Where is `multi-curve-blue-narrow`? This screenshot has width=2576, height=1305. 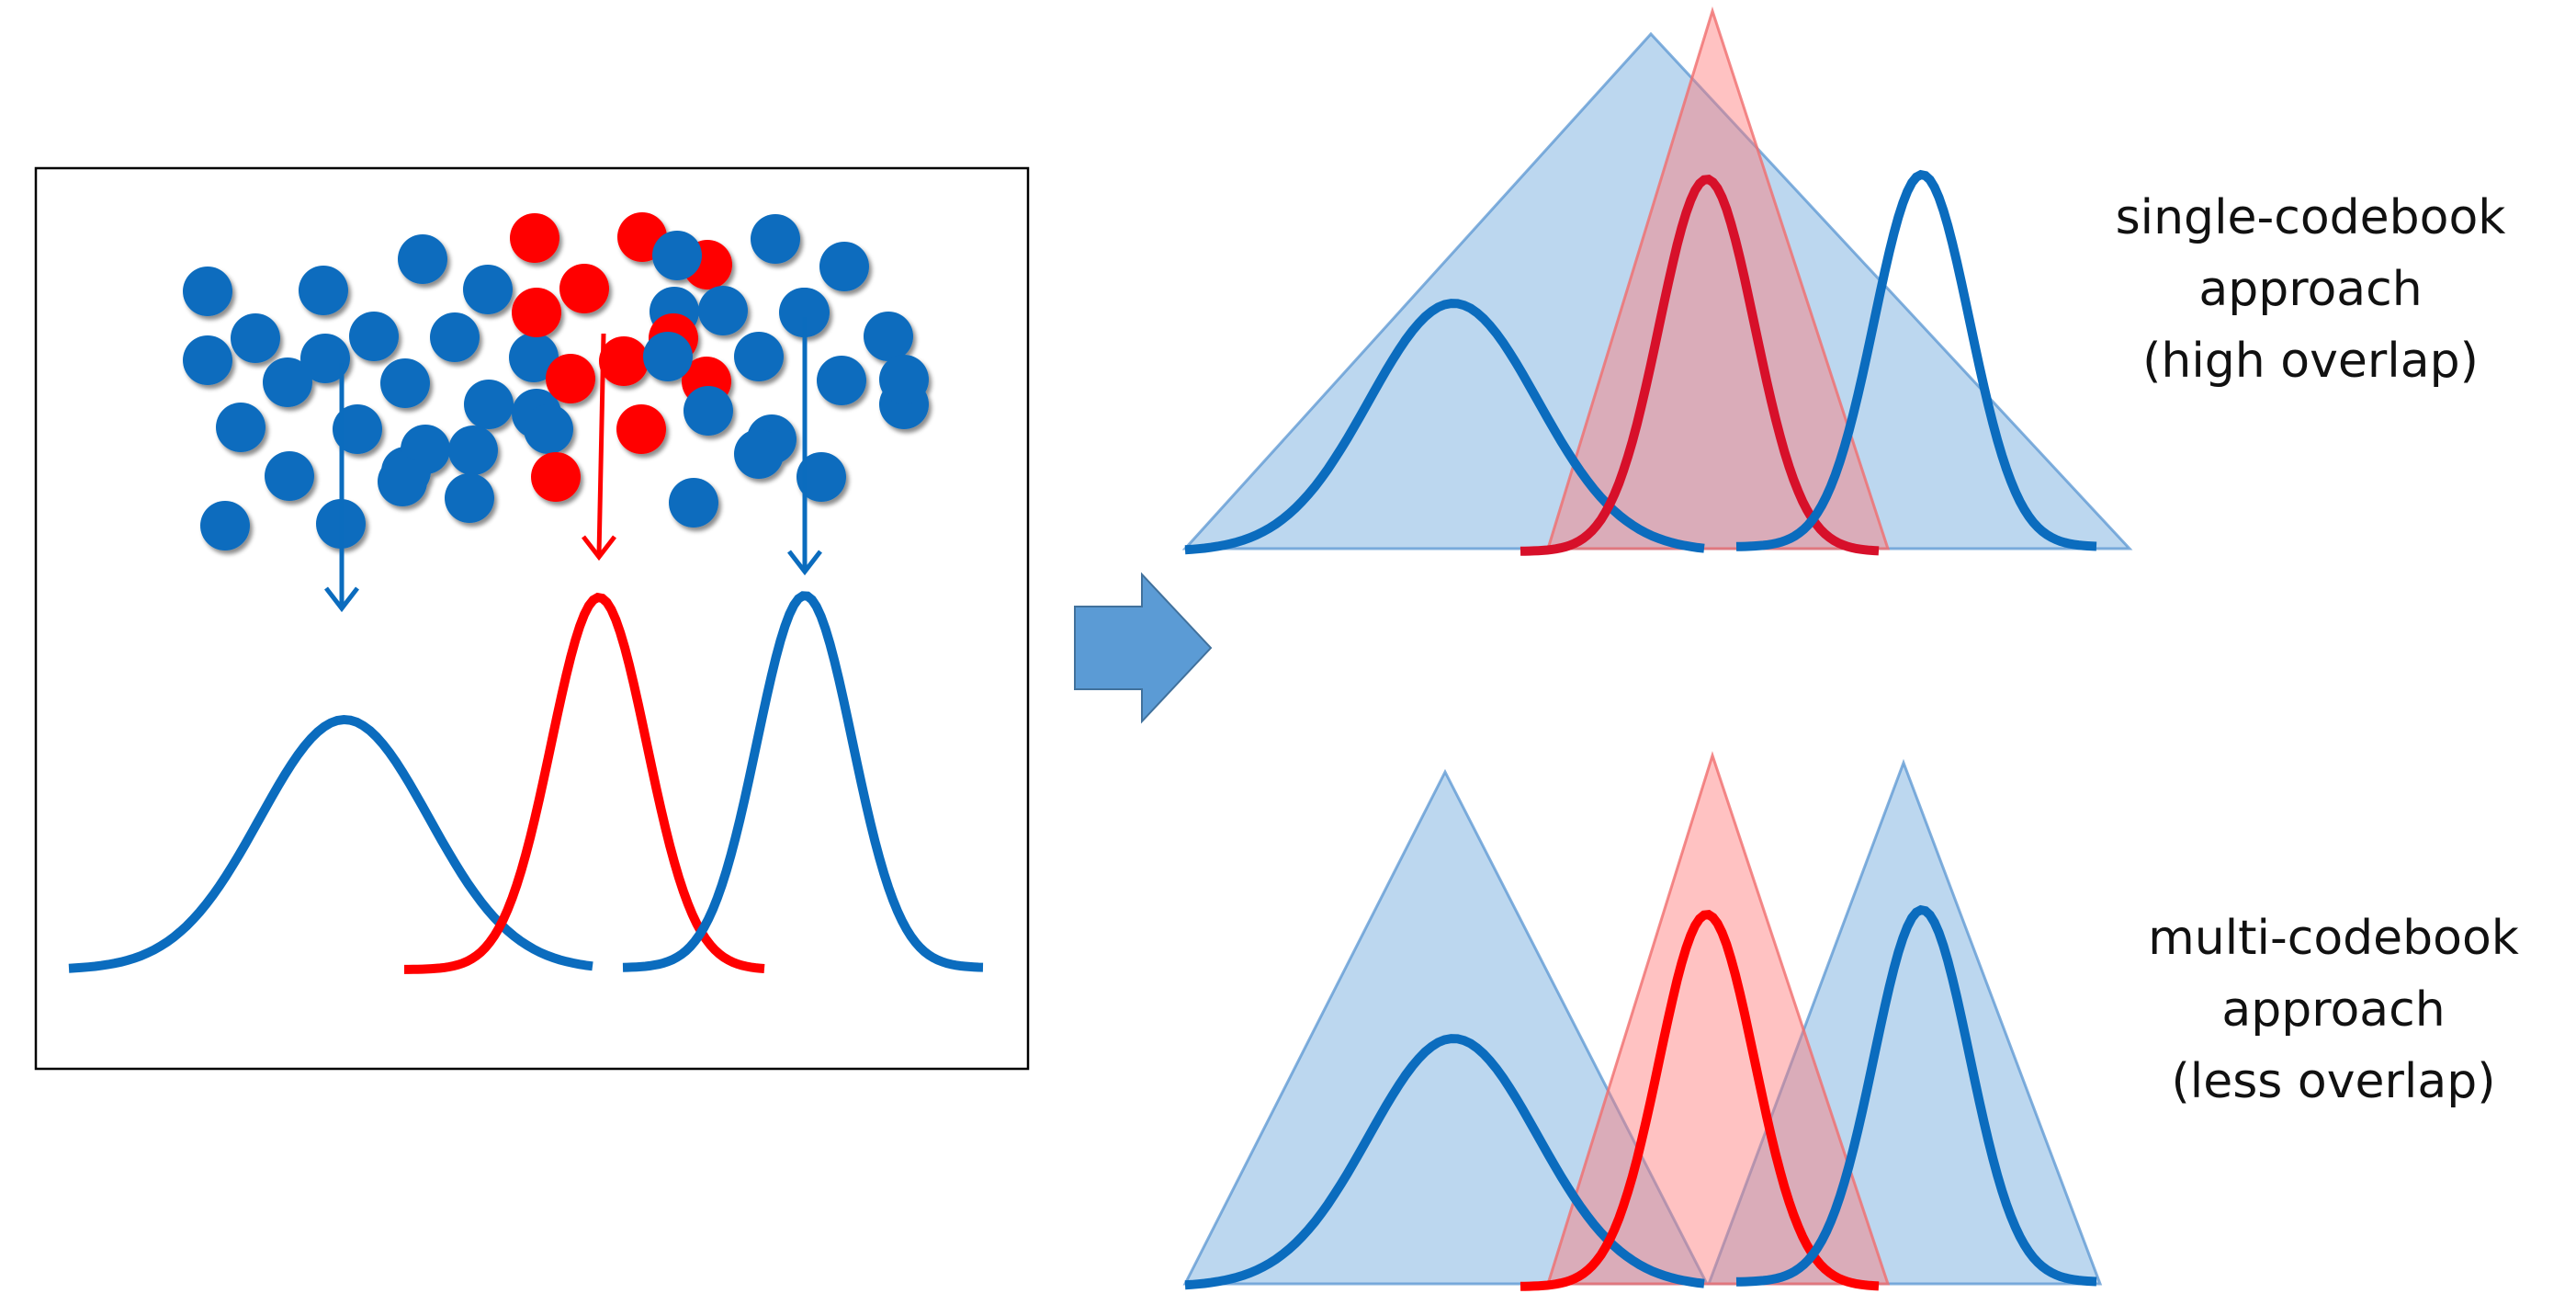
multi-curve-blue-narrow is located at coordinates (1916, 1095).